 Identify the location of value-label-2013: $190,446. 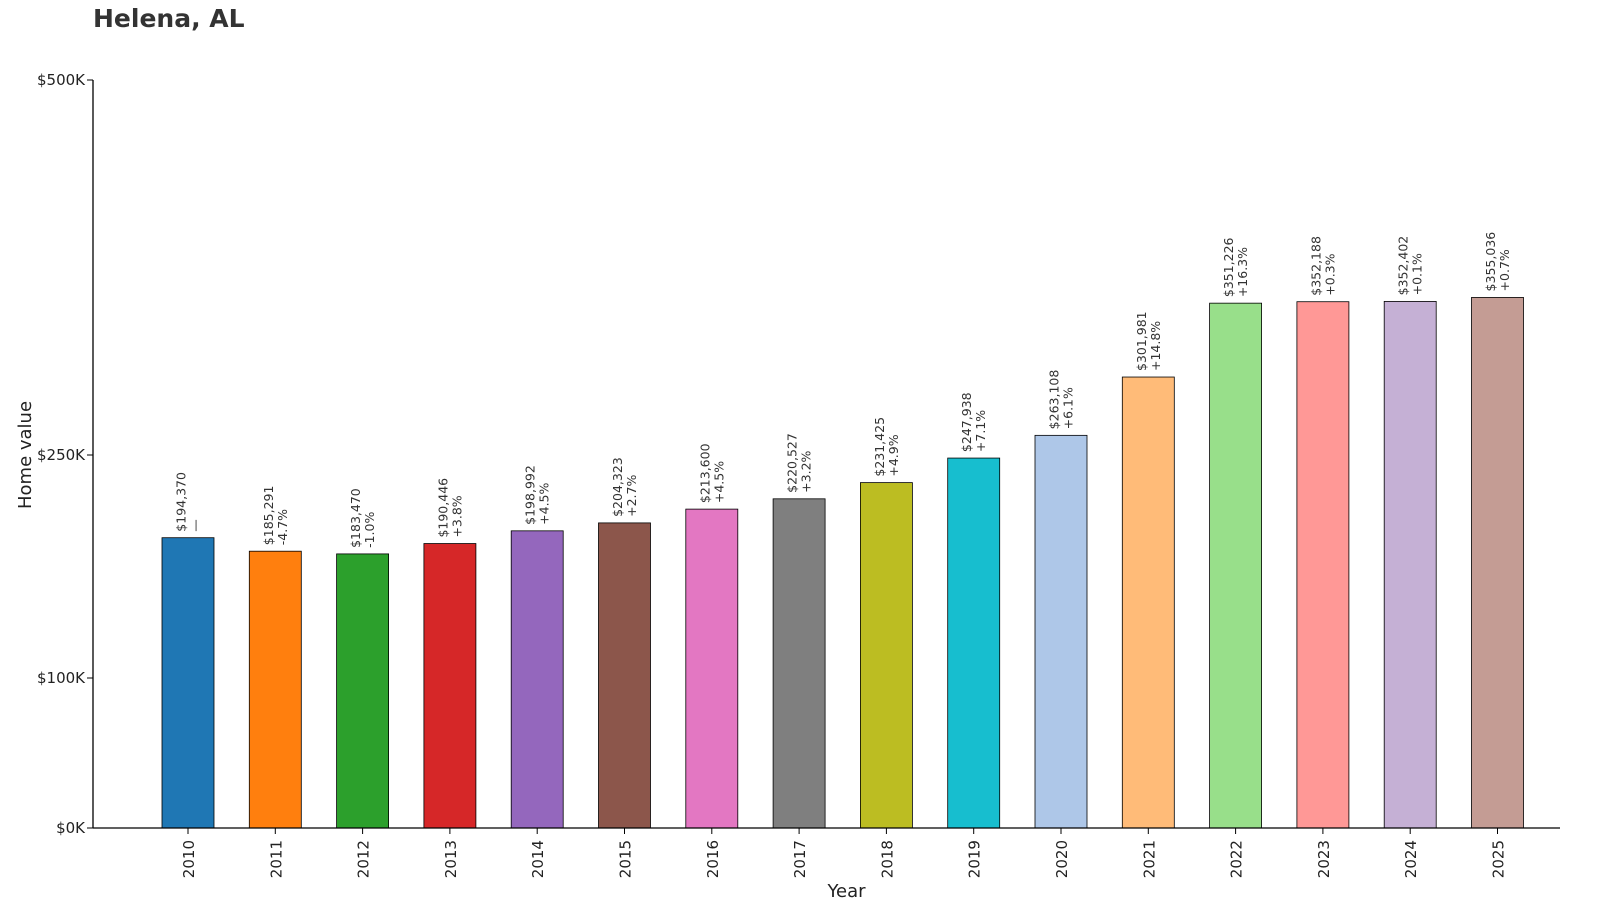
(442, 508).